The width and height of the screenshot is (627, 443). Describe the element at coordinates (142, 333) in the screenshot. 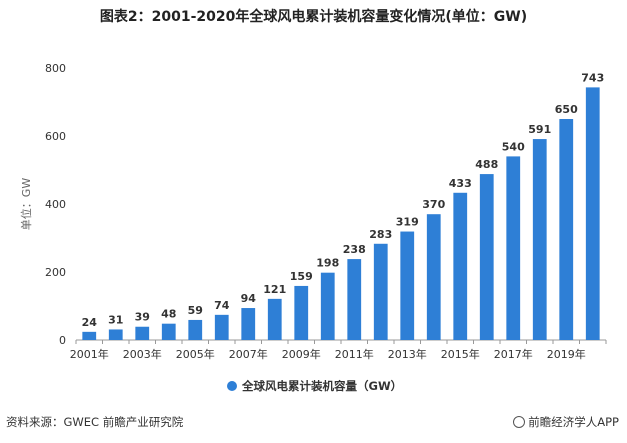

I see `bar-2003年` at that location.